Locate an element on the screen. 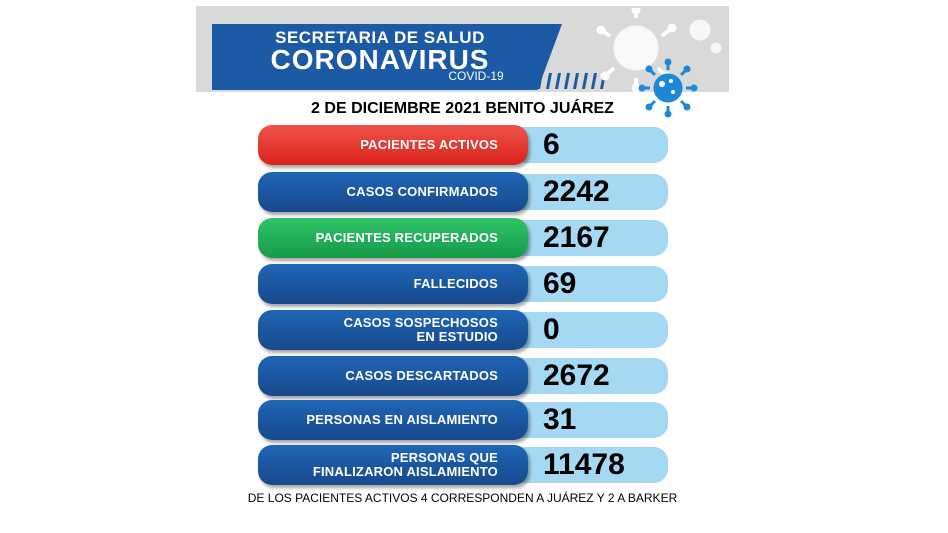 This screenshot has width=948, height=533. stat-label: PERSONAS QUE FINALIZARON AISLAMIENTO is located at coordinates (405, 464).